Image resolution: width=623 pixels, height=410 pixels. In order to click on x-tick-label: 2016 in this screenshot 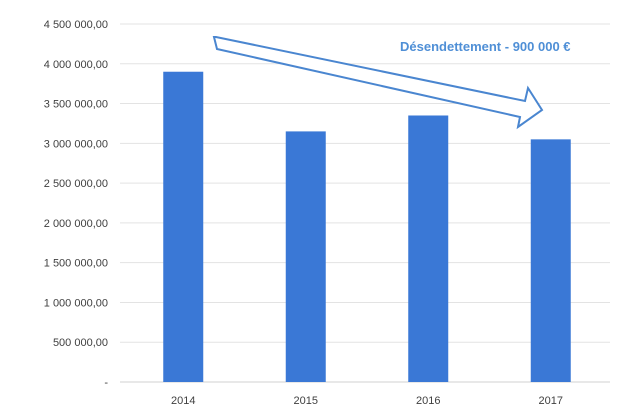, I will do `click(428, 401)`.